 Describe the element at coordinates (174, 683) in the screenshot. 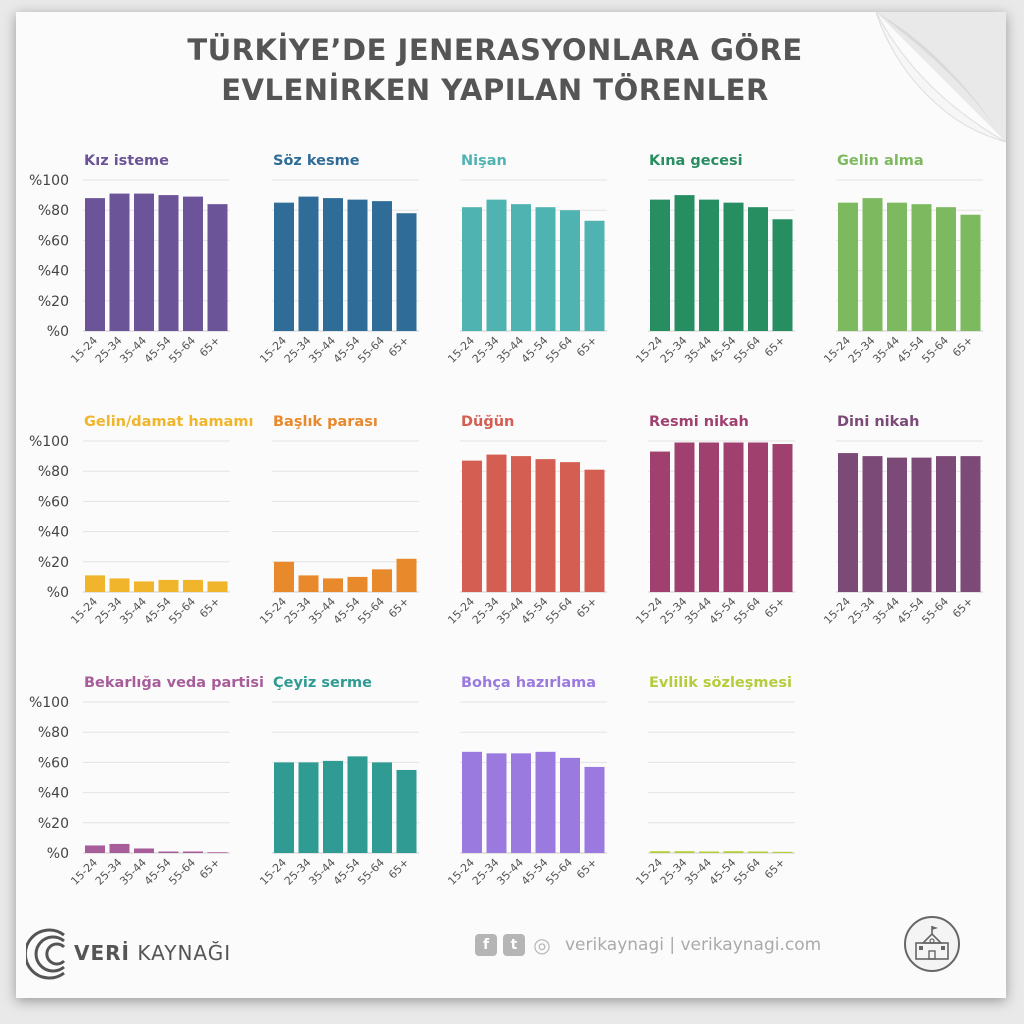

I see `panel-title: Bekarlığa veda partisi` at that location.